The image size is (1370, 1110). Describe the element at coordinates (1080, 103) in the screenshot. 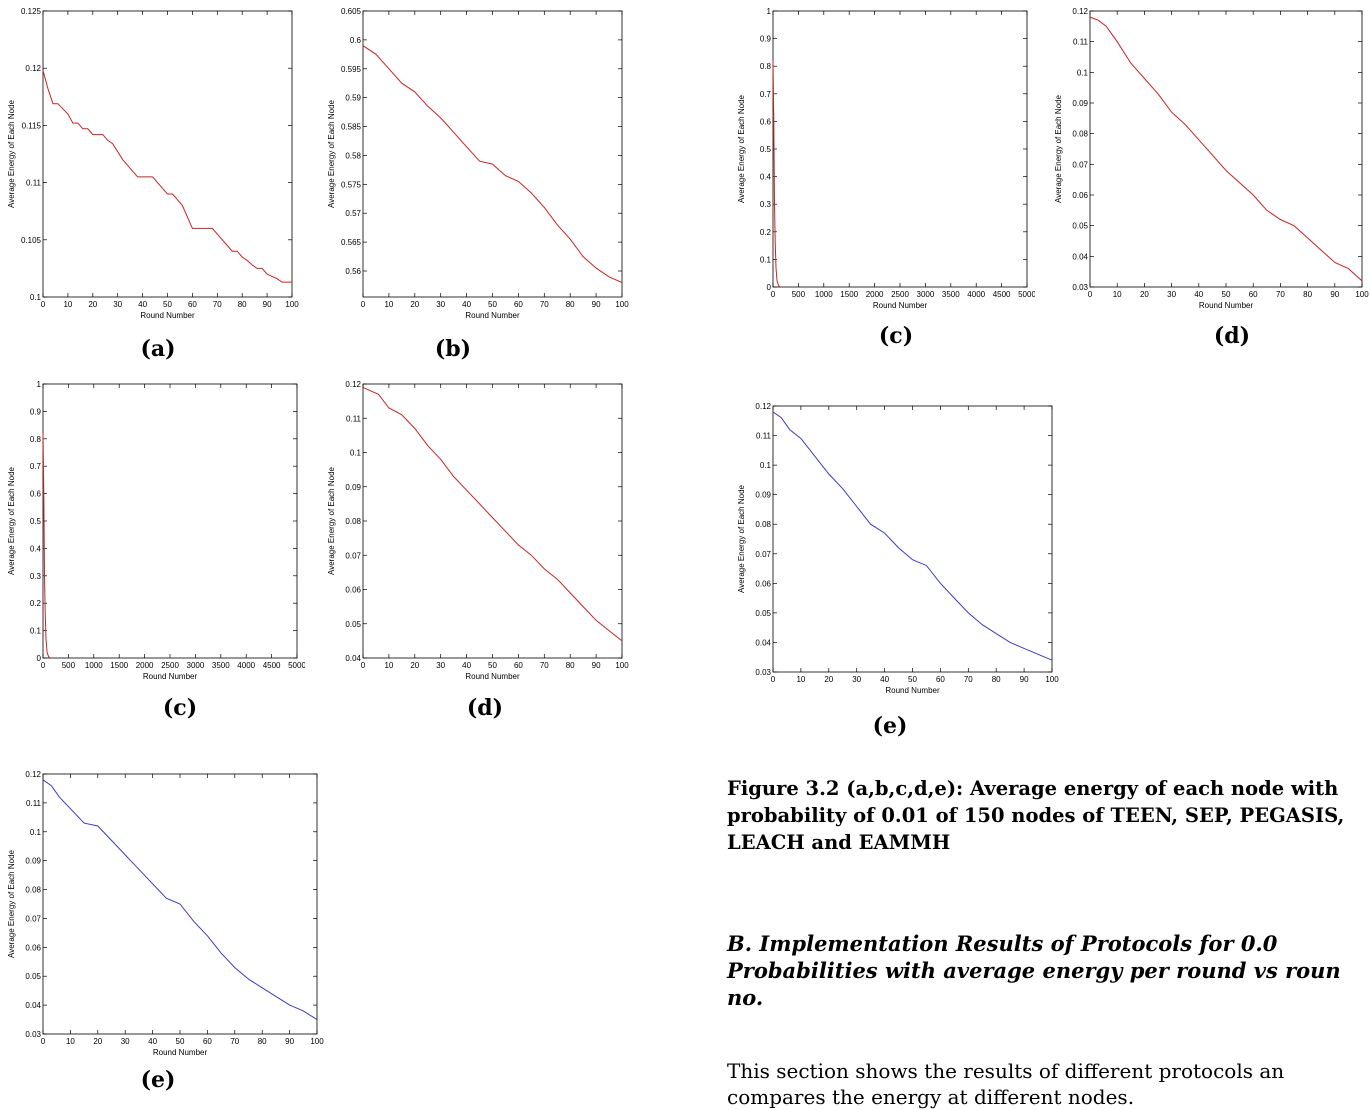

I see `y-tick-label: 0.09` at that location.